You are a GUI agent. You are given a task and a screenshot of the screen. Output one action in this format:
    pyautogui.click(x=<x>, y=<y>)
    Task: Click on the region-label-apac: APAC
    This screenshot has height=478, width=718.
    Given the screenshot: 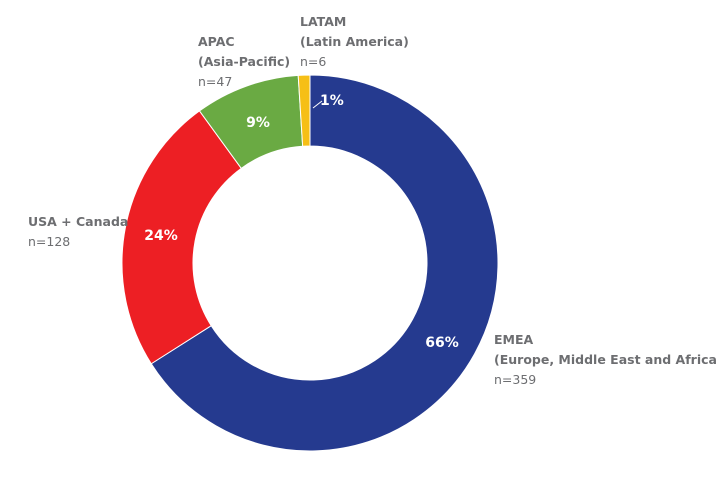 What is the action you would take?
    pyautogui.click(x=216, y=41)
    